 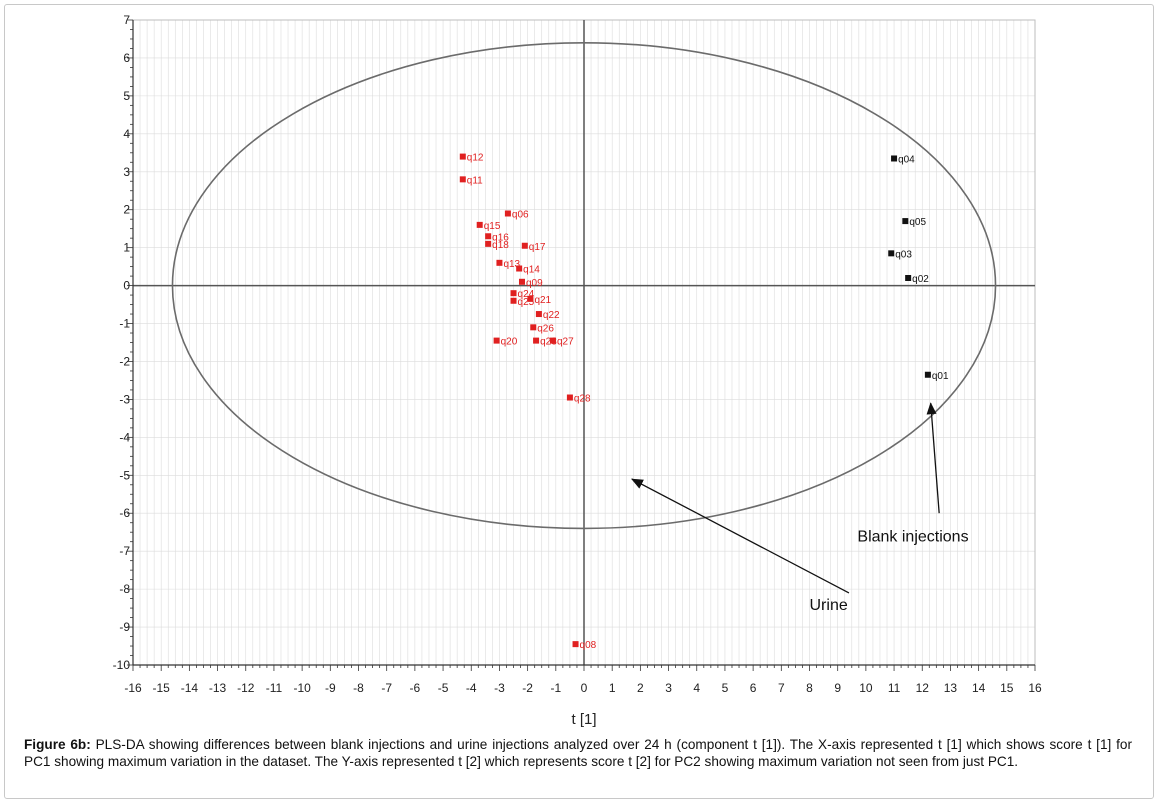 What do you see at coordinates (542, 300) in the screenshot?
I see `data-point-label: q21` at bounding box center [542, 300].